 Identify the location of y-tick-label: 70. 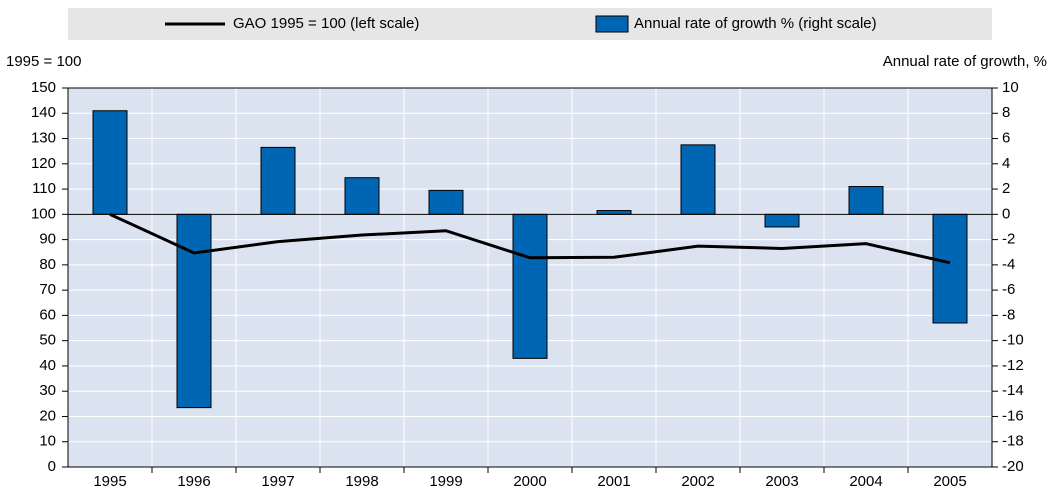
(47, 289).